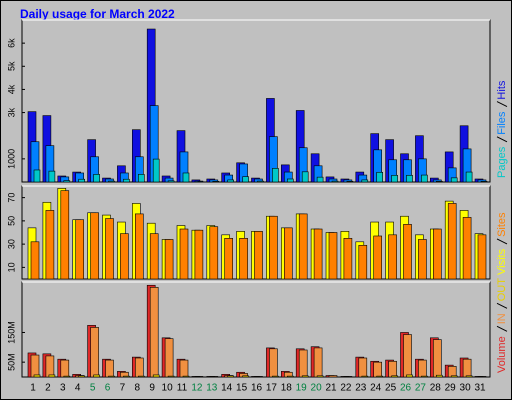 Image resolution: width=512 pixels, height=400 pixels. Describe the element at coordinates (242, 388) in the screenshot. I see `x-tick-label: 15` at that location.